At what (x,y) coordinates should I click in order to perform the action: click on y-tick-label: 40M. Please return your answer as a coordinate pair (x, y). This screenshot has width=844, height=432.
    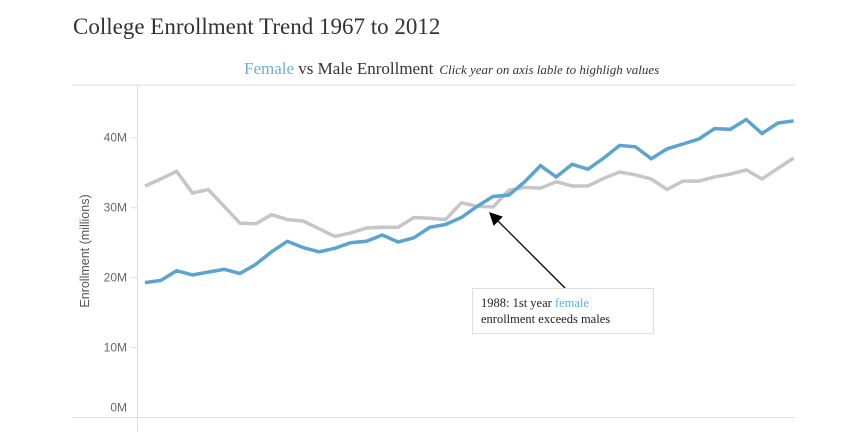
    Looking at the image, I should click on (115, 138).